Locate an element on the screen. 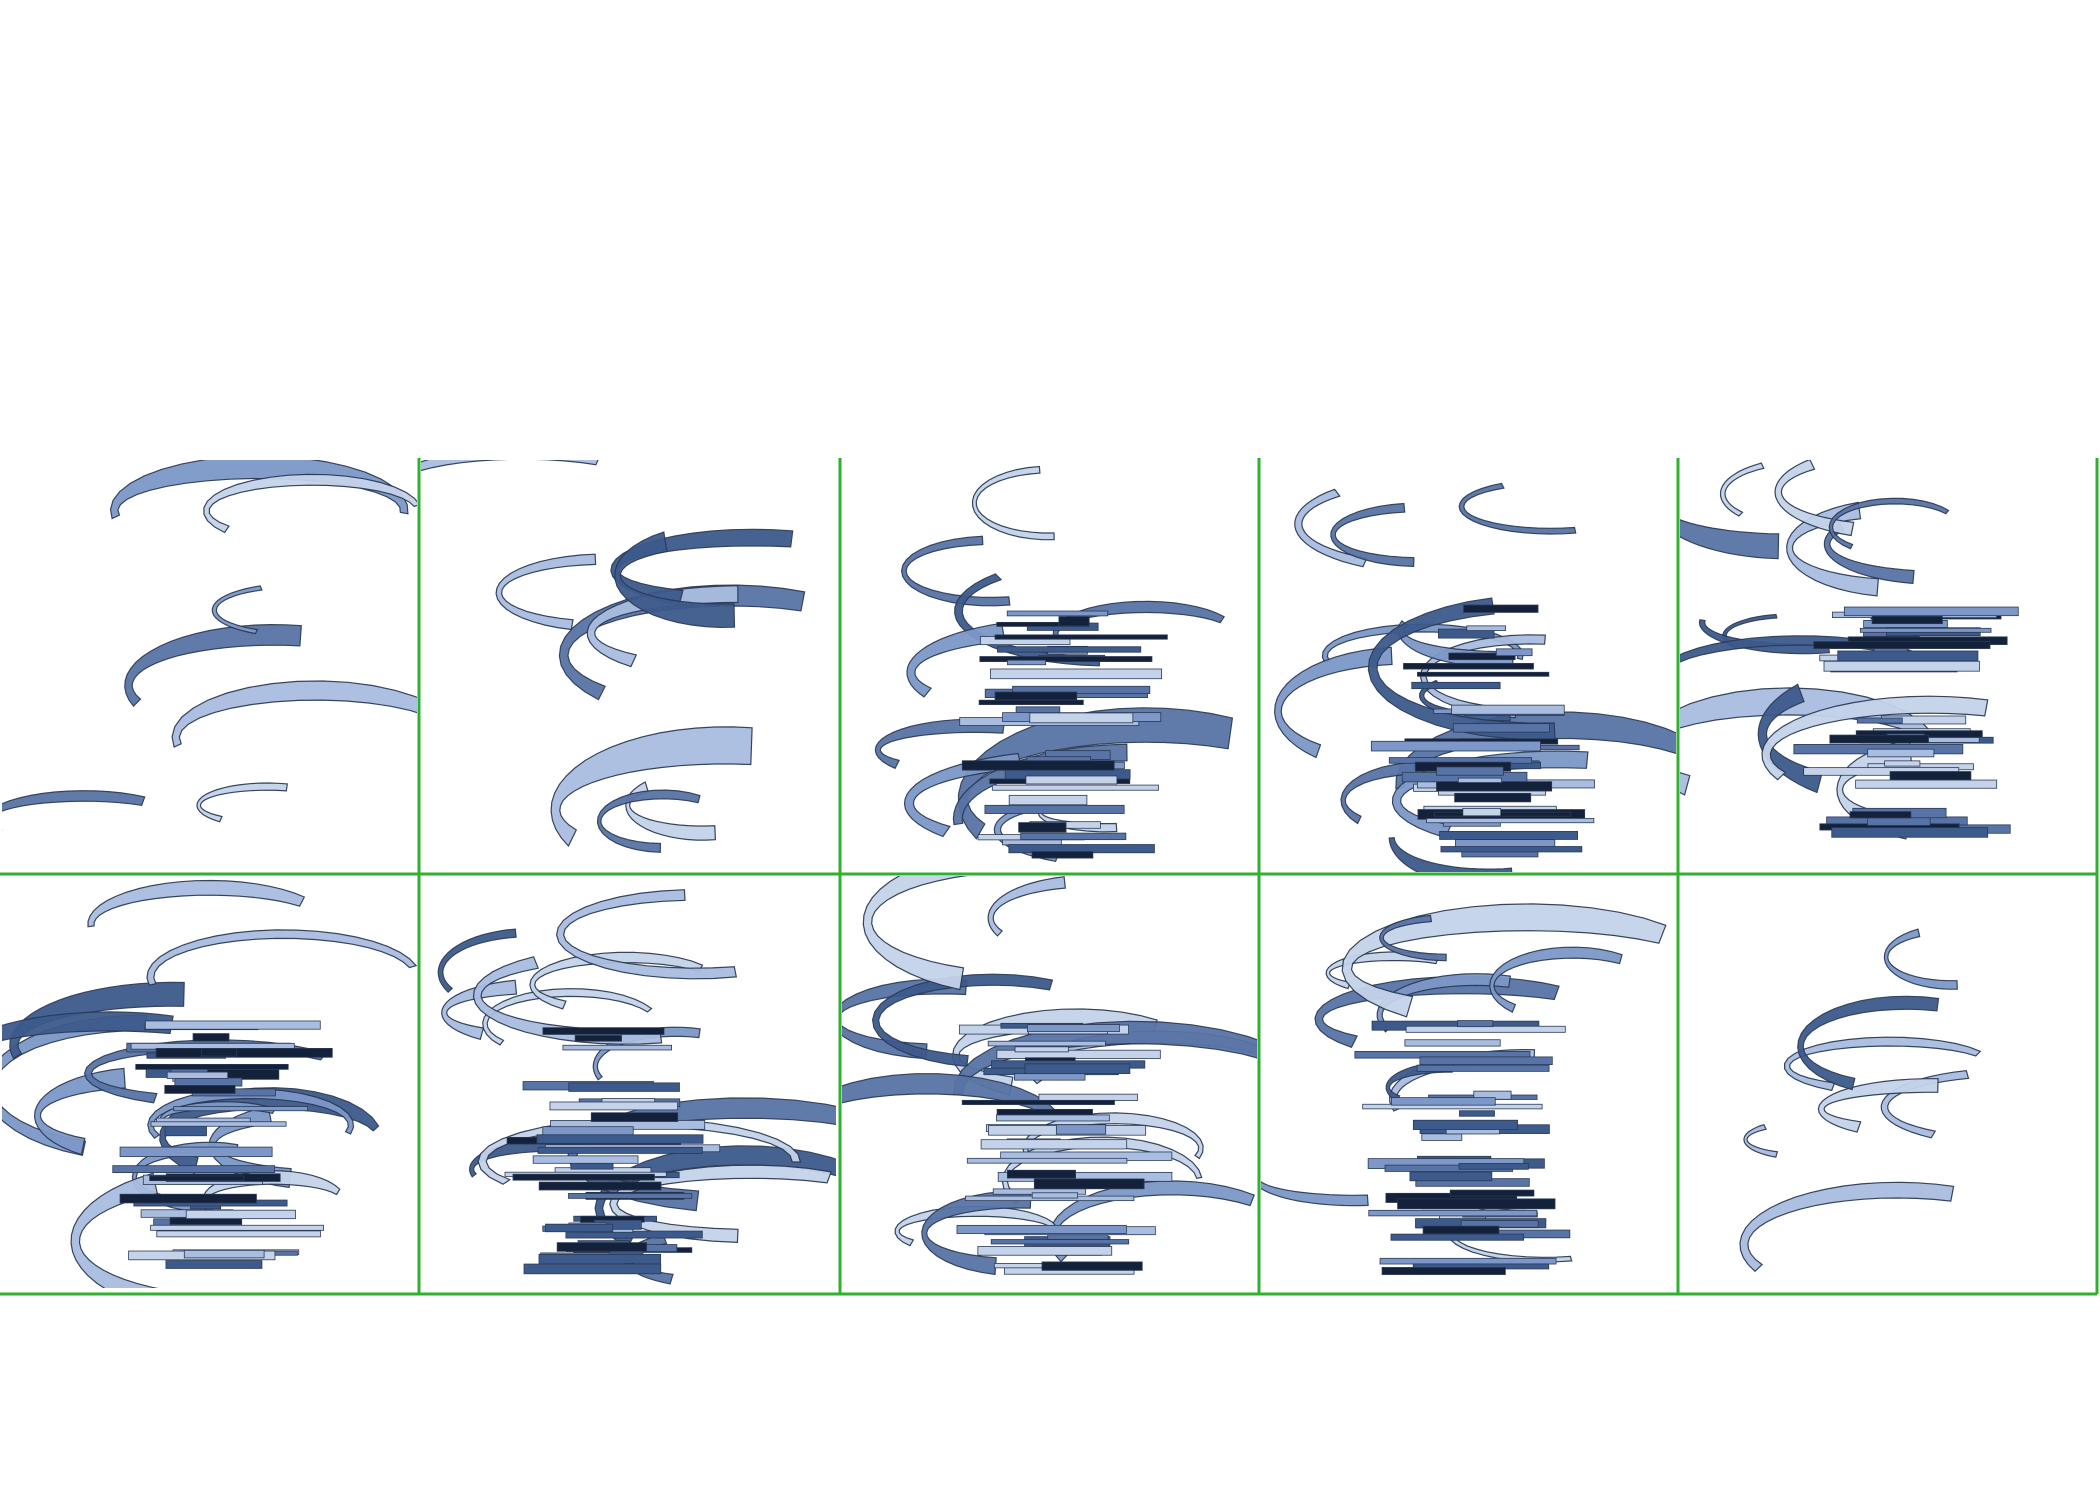 This screenshot has height=1500, width=2100. swirl is located at coordinates (636, 1087).